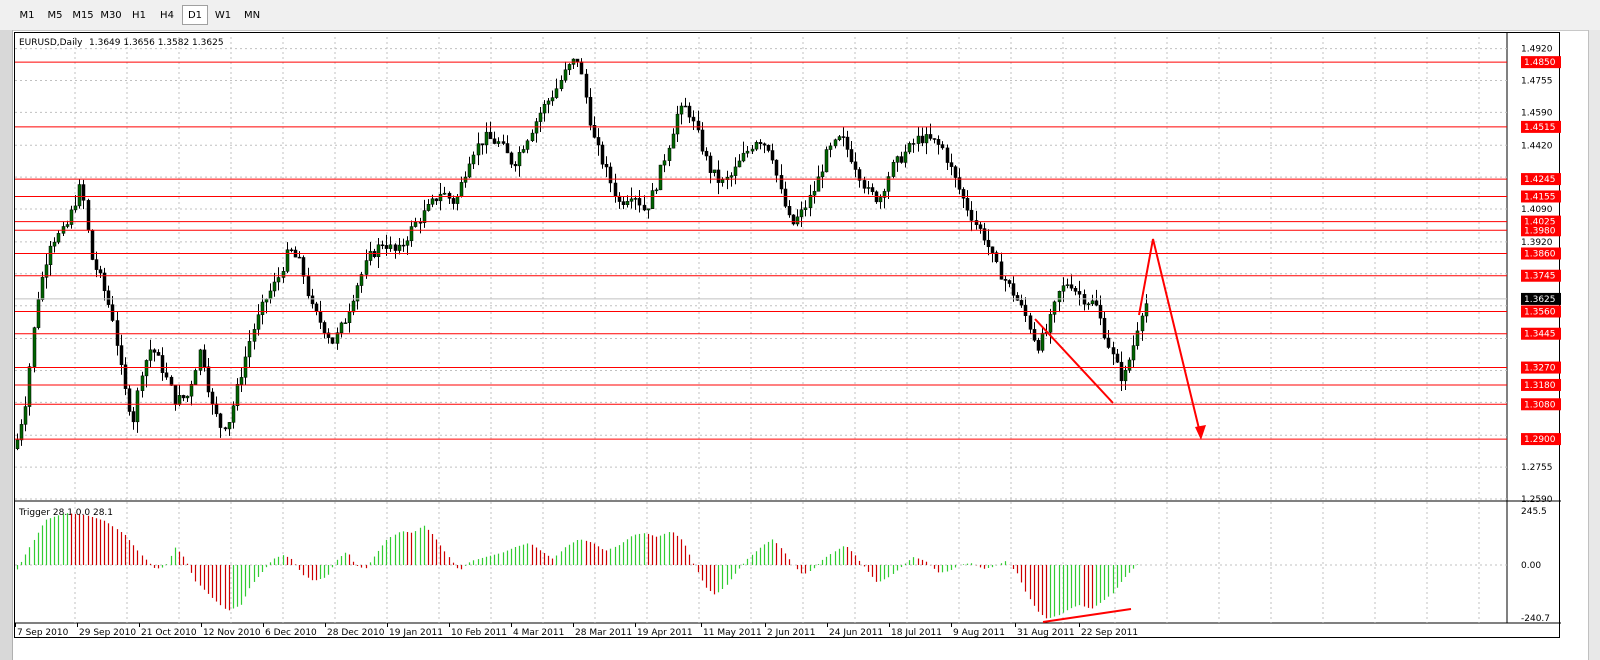  I want to click on level-price-label: 1.4850, so click(1540, 63).